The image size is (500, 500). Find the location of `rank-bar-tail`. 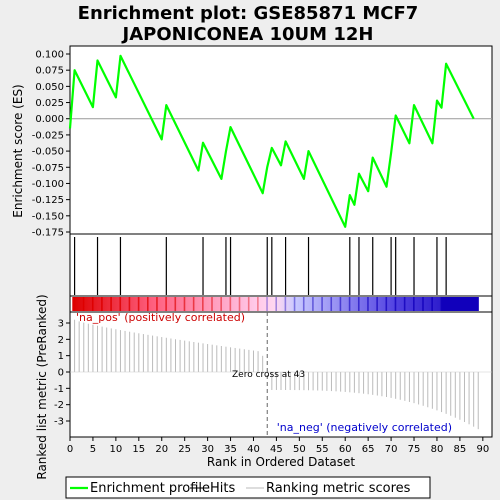

rank-bar-tail is located at coordinates (460, 304).